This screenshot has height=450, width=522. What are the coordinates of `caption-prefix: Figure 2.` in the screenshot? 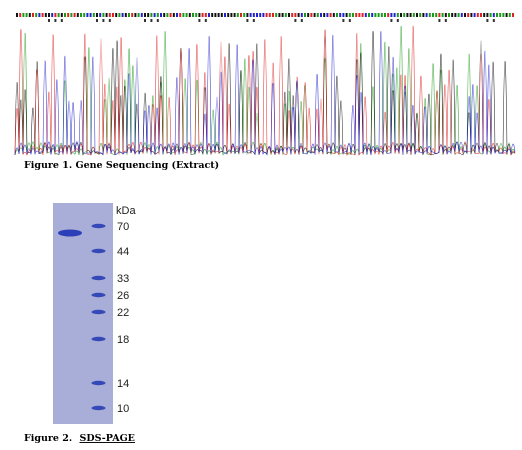 It's located at (48, 438).